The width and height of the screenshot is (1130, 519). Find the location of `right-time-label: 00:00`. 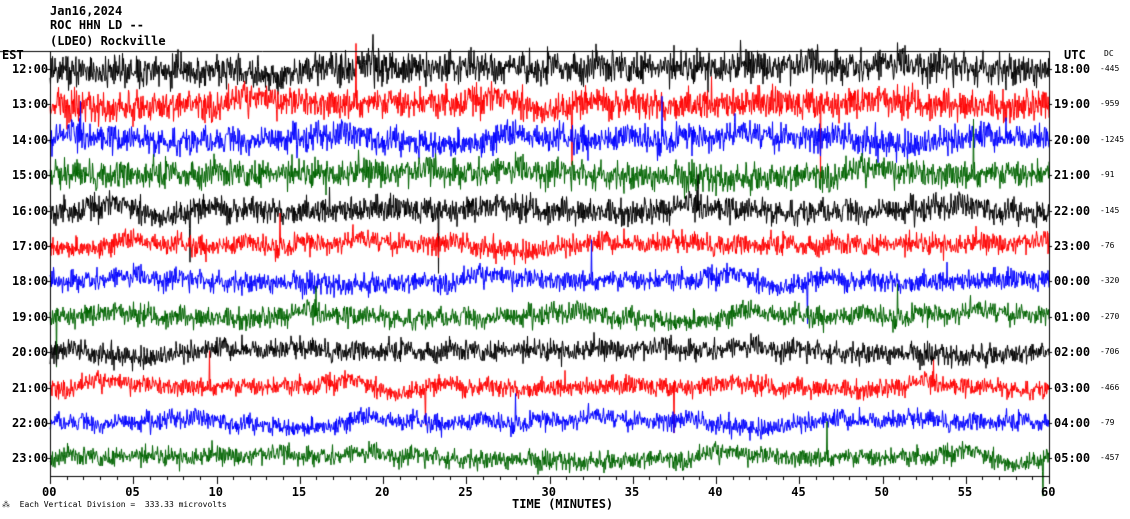

right-time-label: 00:00 is located at coordinates (1072, 281).